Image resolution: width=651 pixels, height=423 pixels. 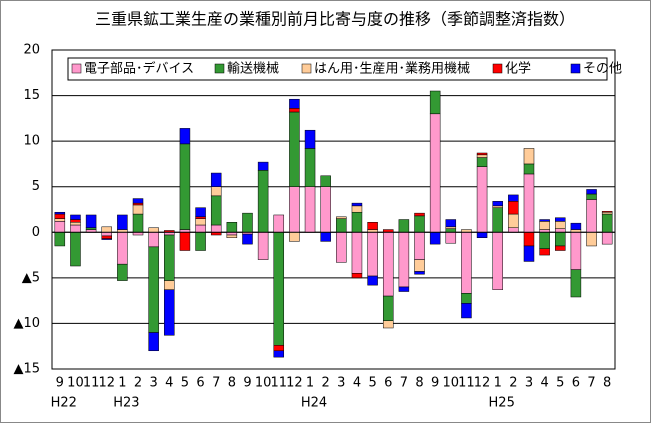 I want to click on legend-box, so click(x=337, y=69).